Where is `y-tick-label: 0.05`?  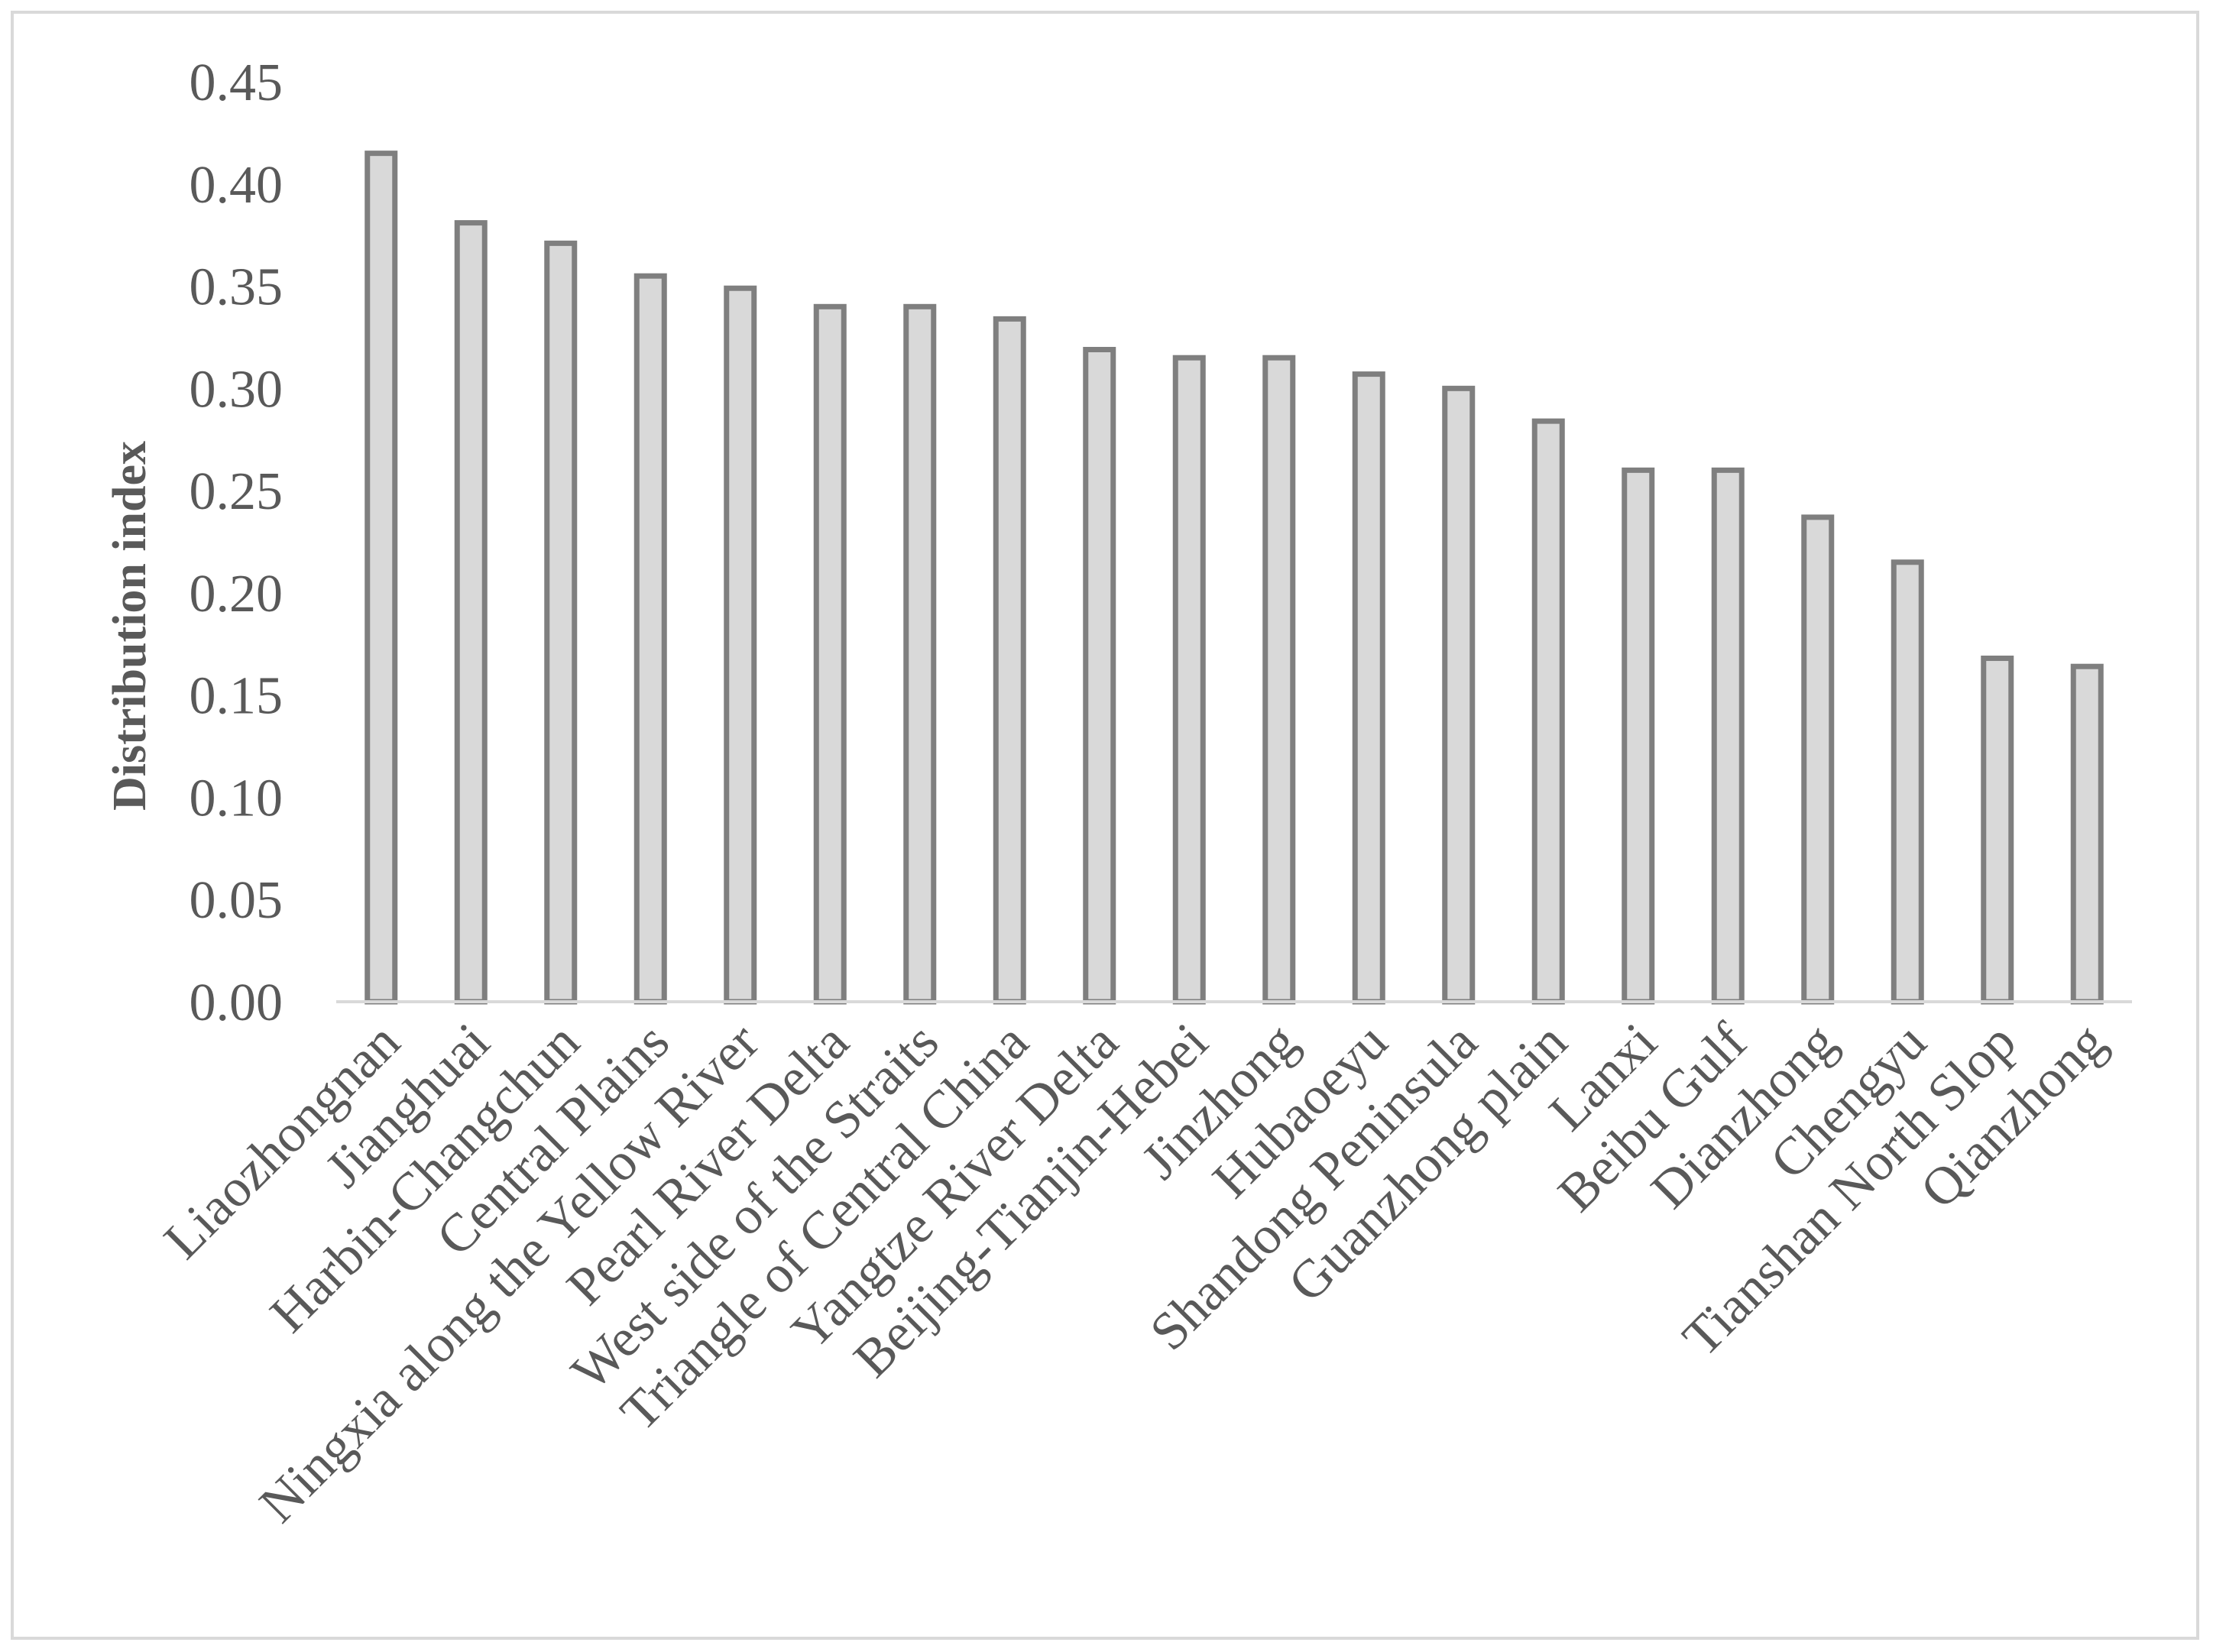
y-tick-label: 0.05 is located at coordinates (237, 900).